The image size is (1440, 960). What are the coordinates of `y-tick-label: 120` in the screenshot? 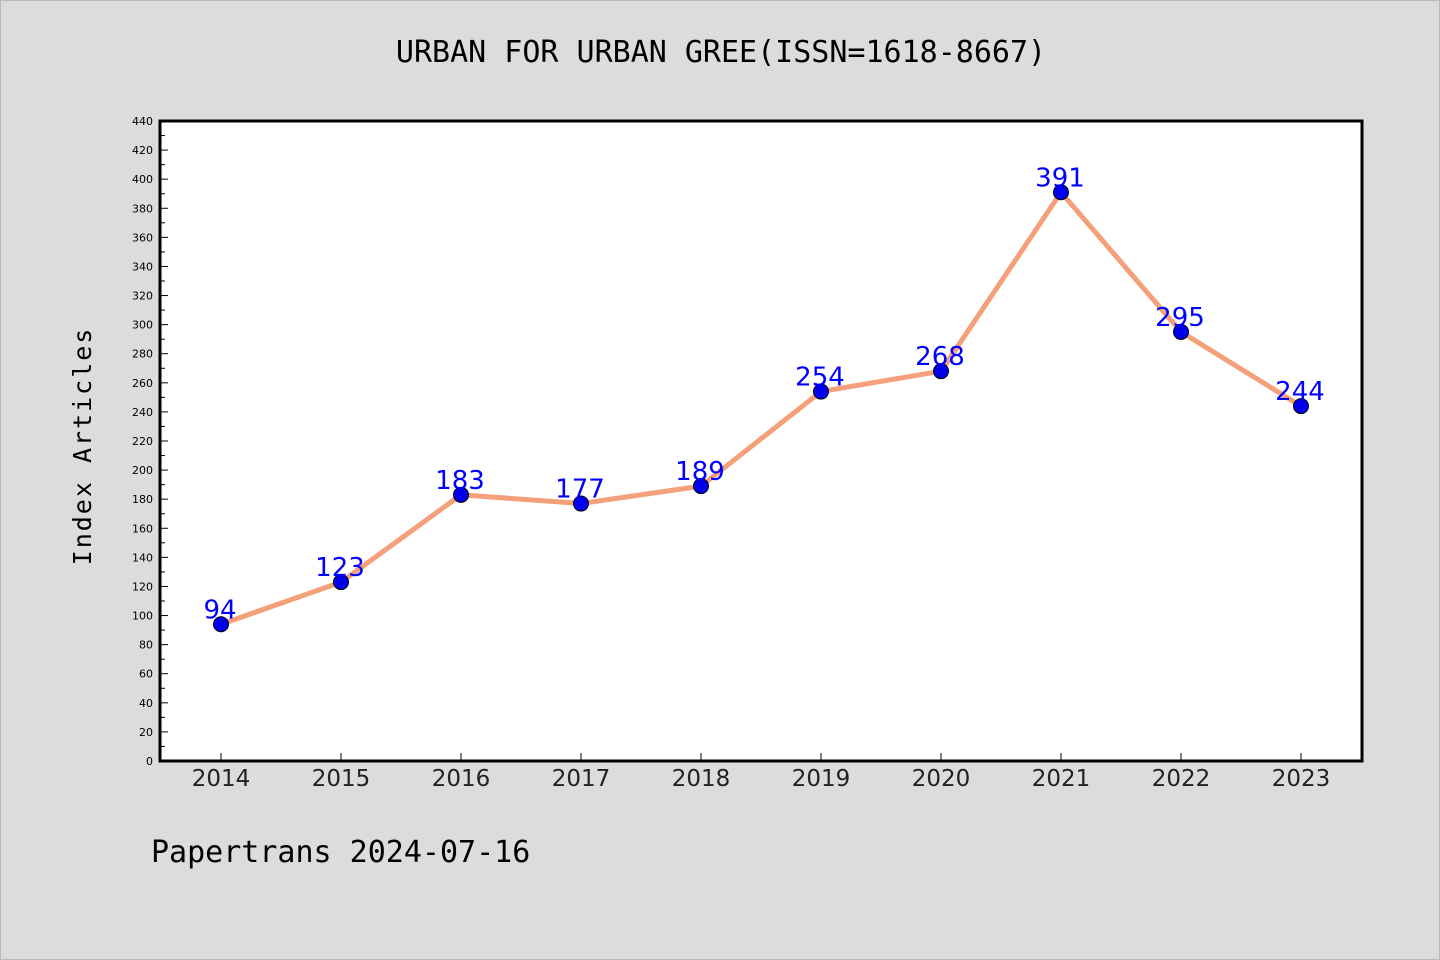 It's located at (142, 586).